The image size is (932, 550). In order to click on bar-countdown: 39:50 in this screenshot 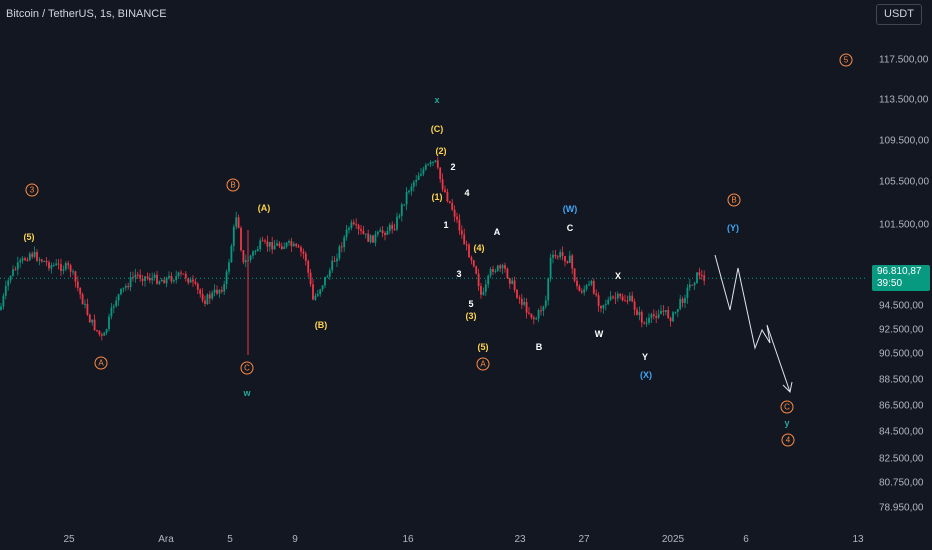, I will do `click(890, 284)`.